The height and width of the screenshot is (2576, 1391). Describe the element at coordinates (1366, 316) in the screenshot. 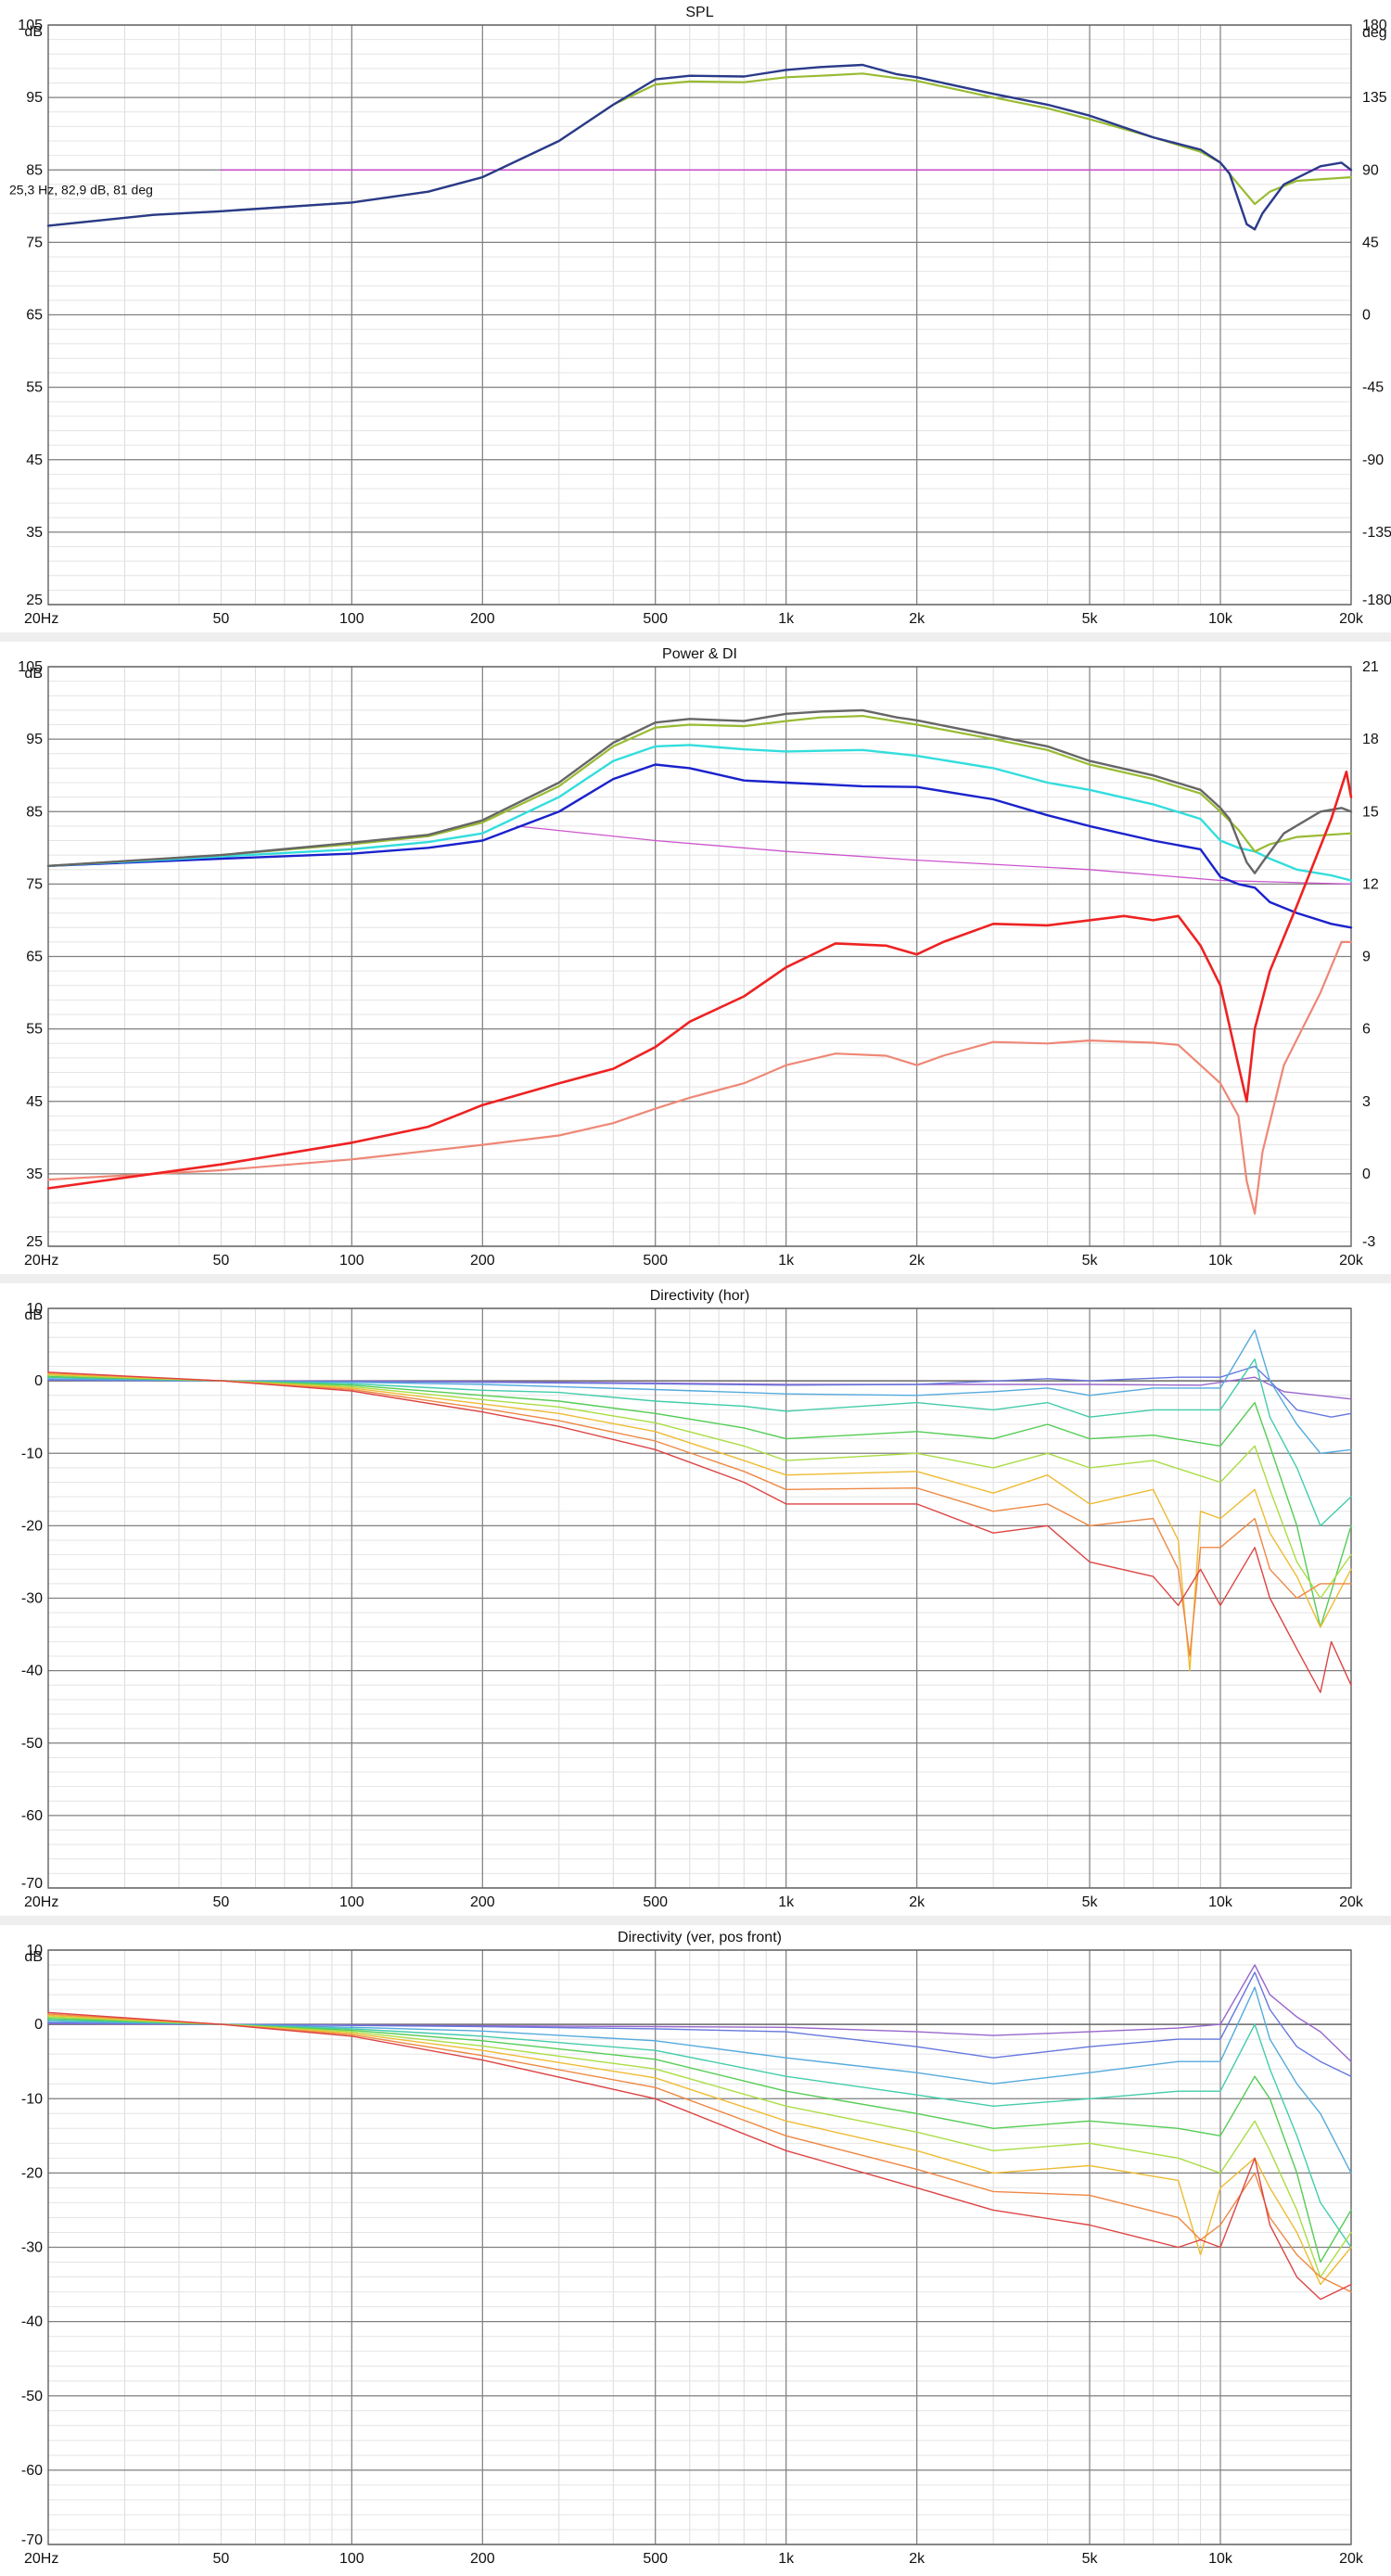

I see `y2-tick-label: 0` at that location.